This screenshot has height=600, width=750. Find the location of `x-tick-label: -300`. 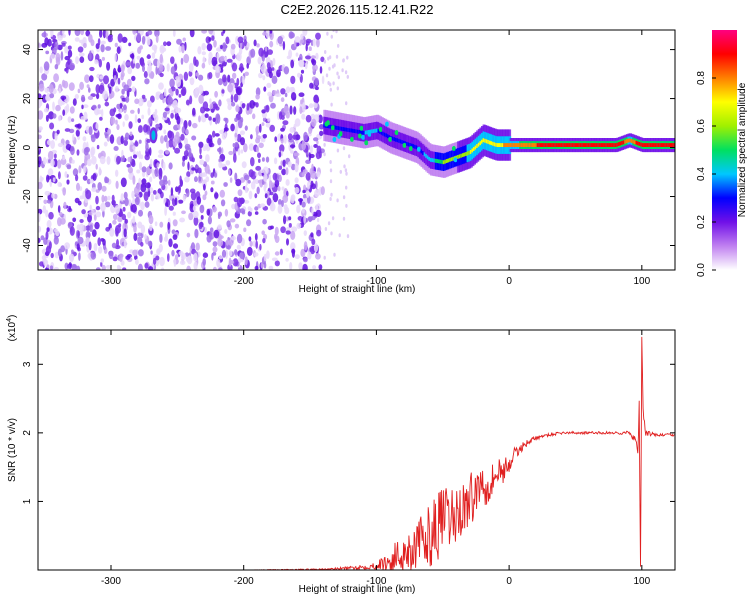

x-tick-label: -300 is located at coordinates (111, 281).